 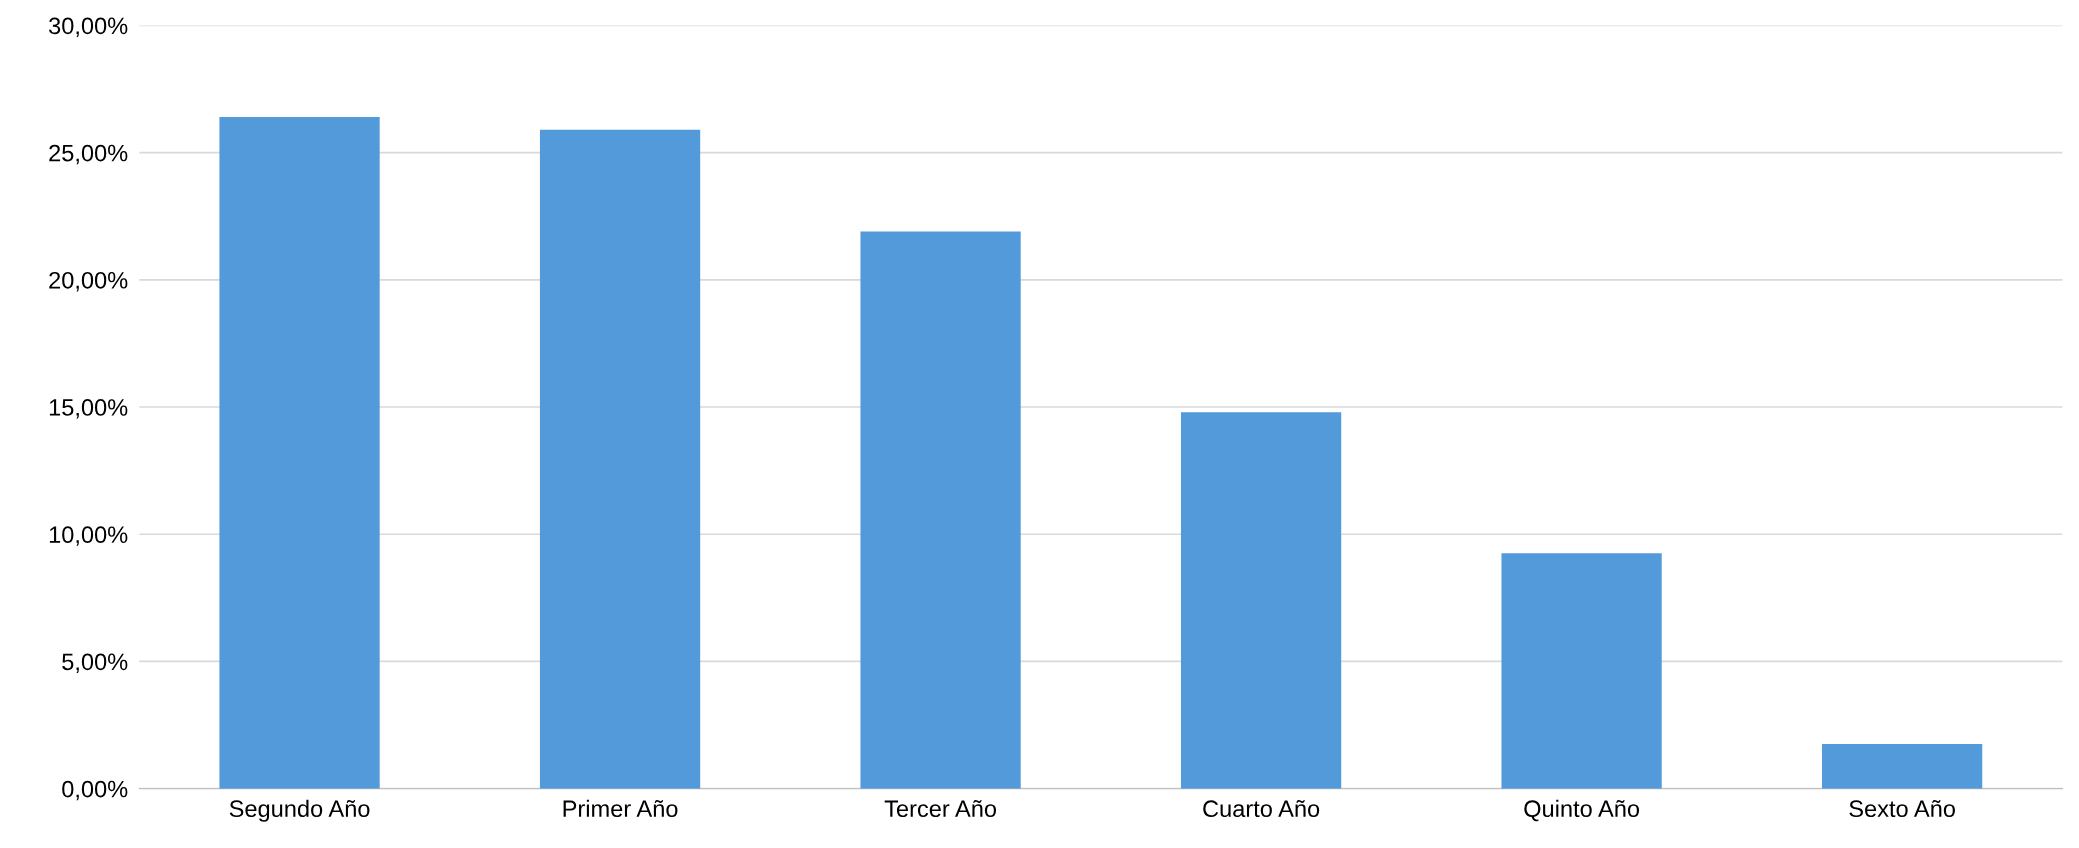 What do you see at coordinates (88, 154) in the screenshot?
I see `y-tick-label: 25,00%` at bounding box center [88, 154].